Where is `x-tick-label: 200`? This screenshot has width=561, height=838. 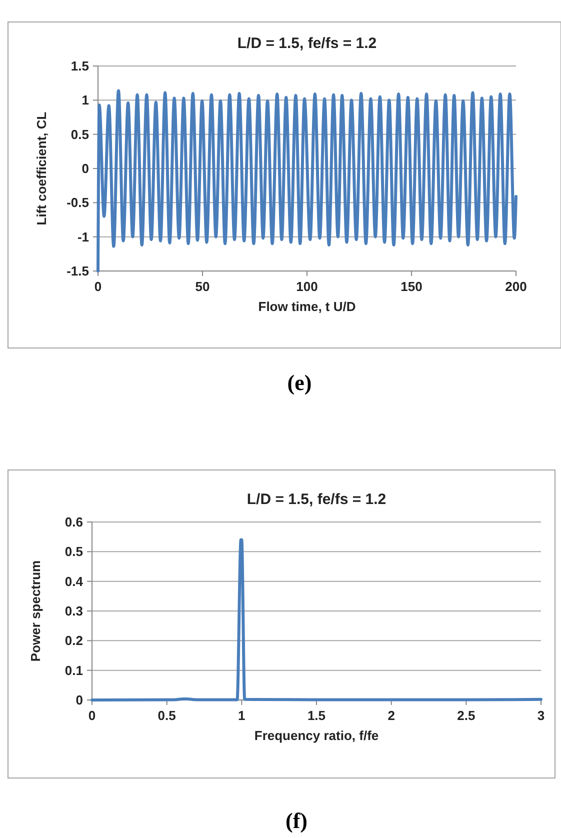
x-tick-label: 200 is located at coordinates (516, 286).